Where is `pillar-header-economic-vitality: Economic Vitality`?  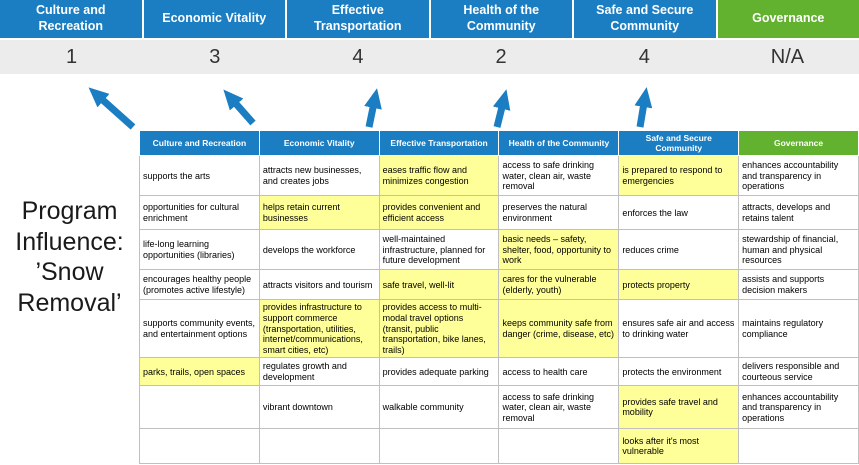
pillar-header-economic-vitality: Economic Vitality is located at coordinates (214, 19).